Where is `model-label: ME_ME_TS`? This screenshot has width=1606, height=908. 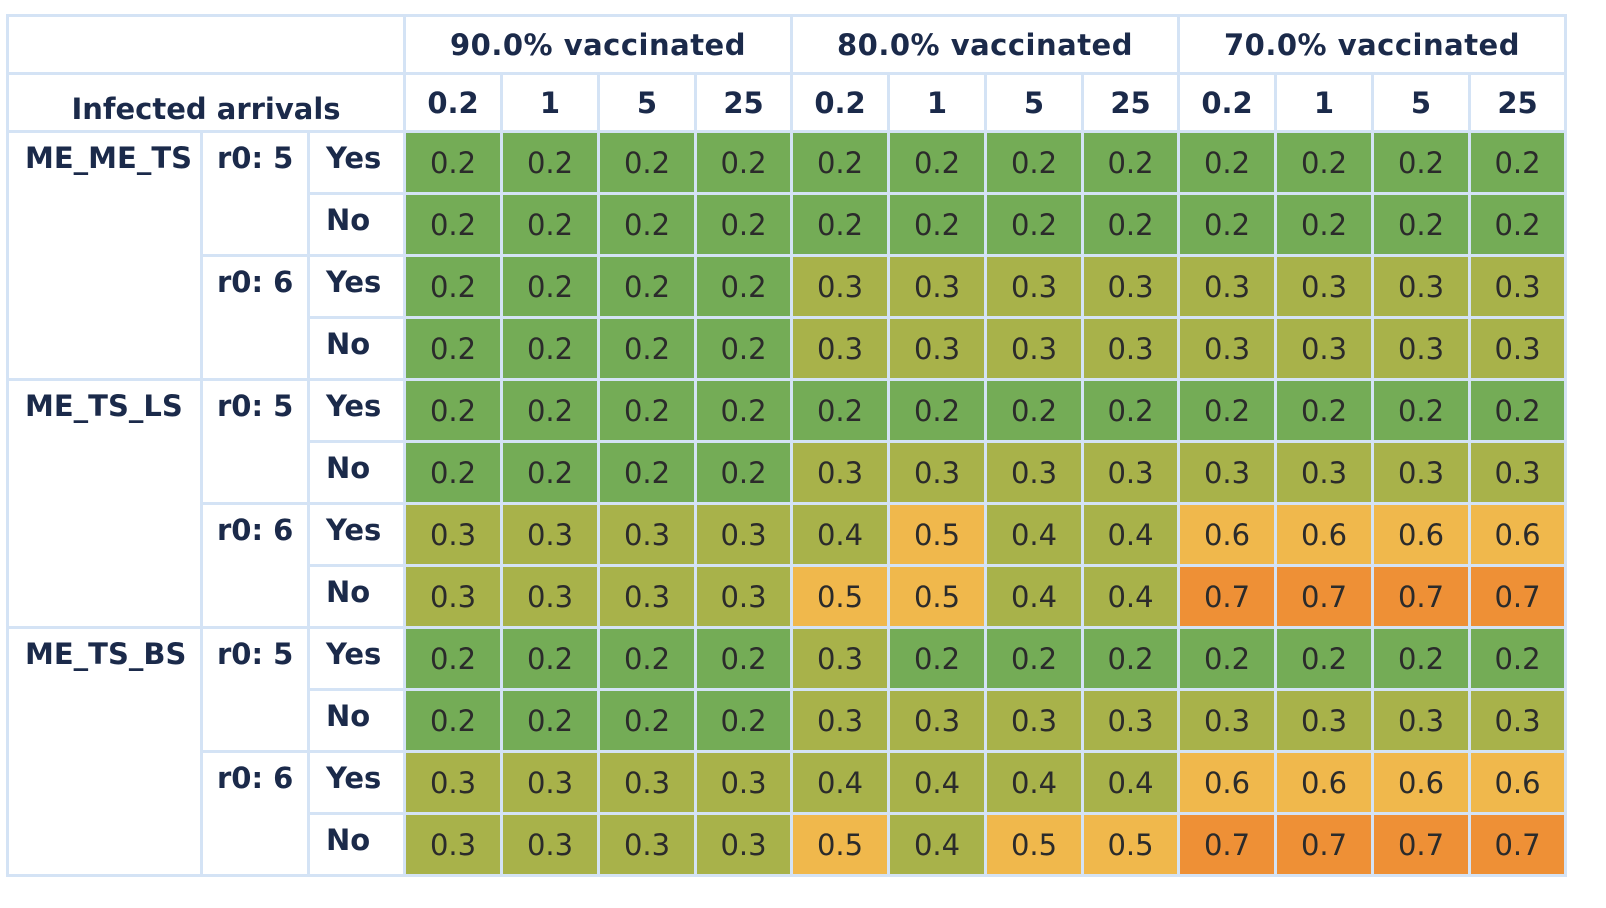 model-label: ME_ME_TS is located at coordinates (104, 255).